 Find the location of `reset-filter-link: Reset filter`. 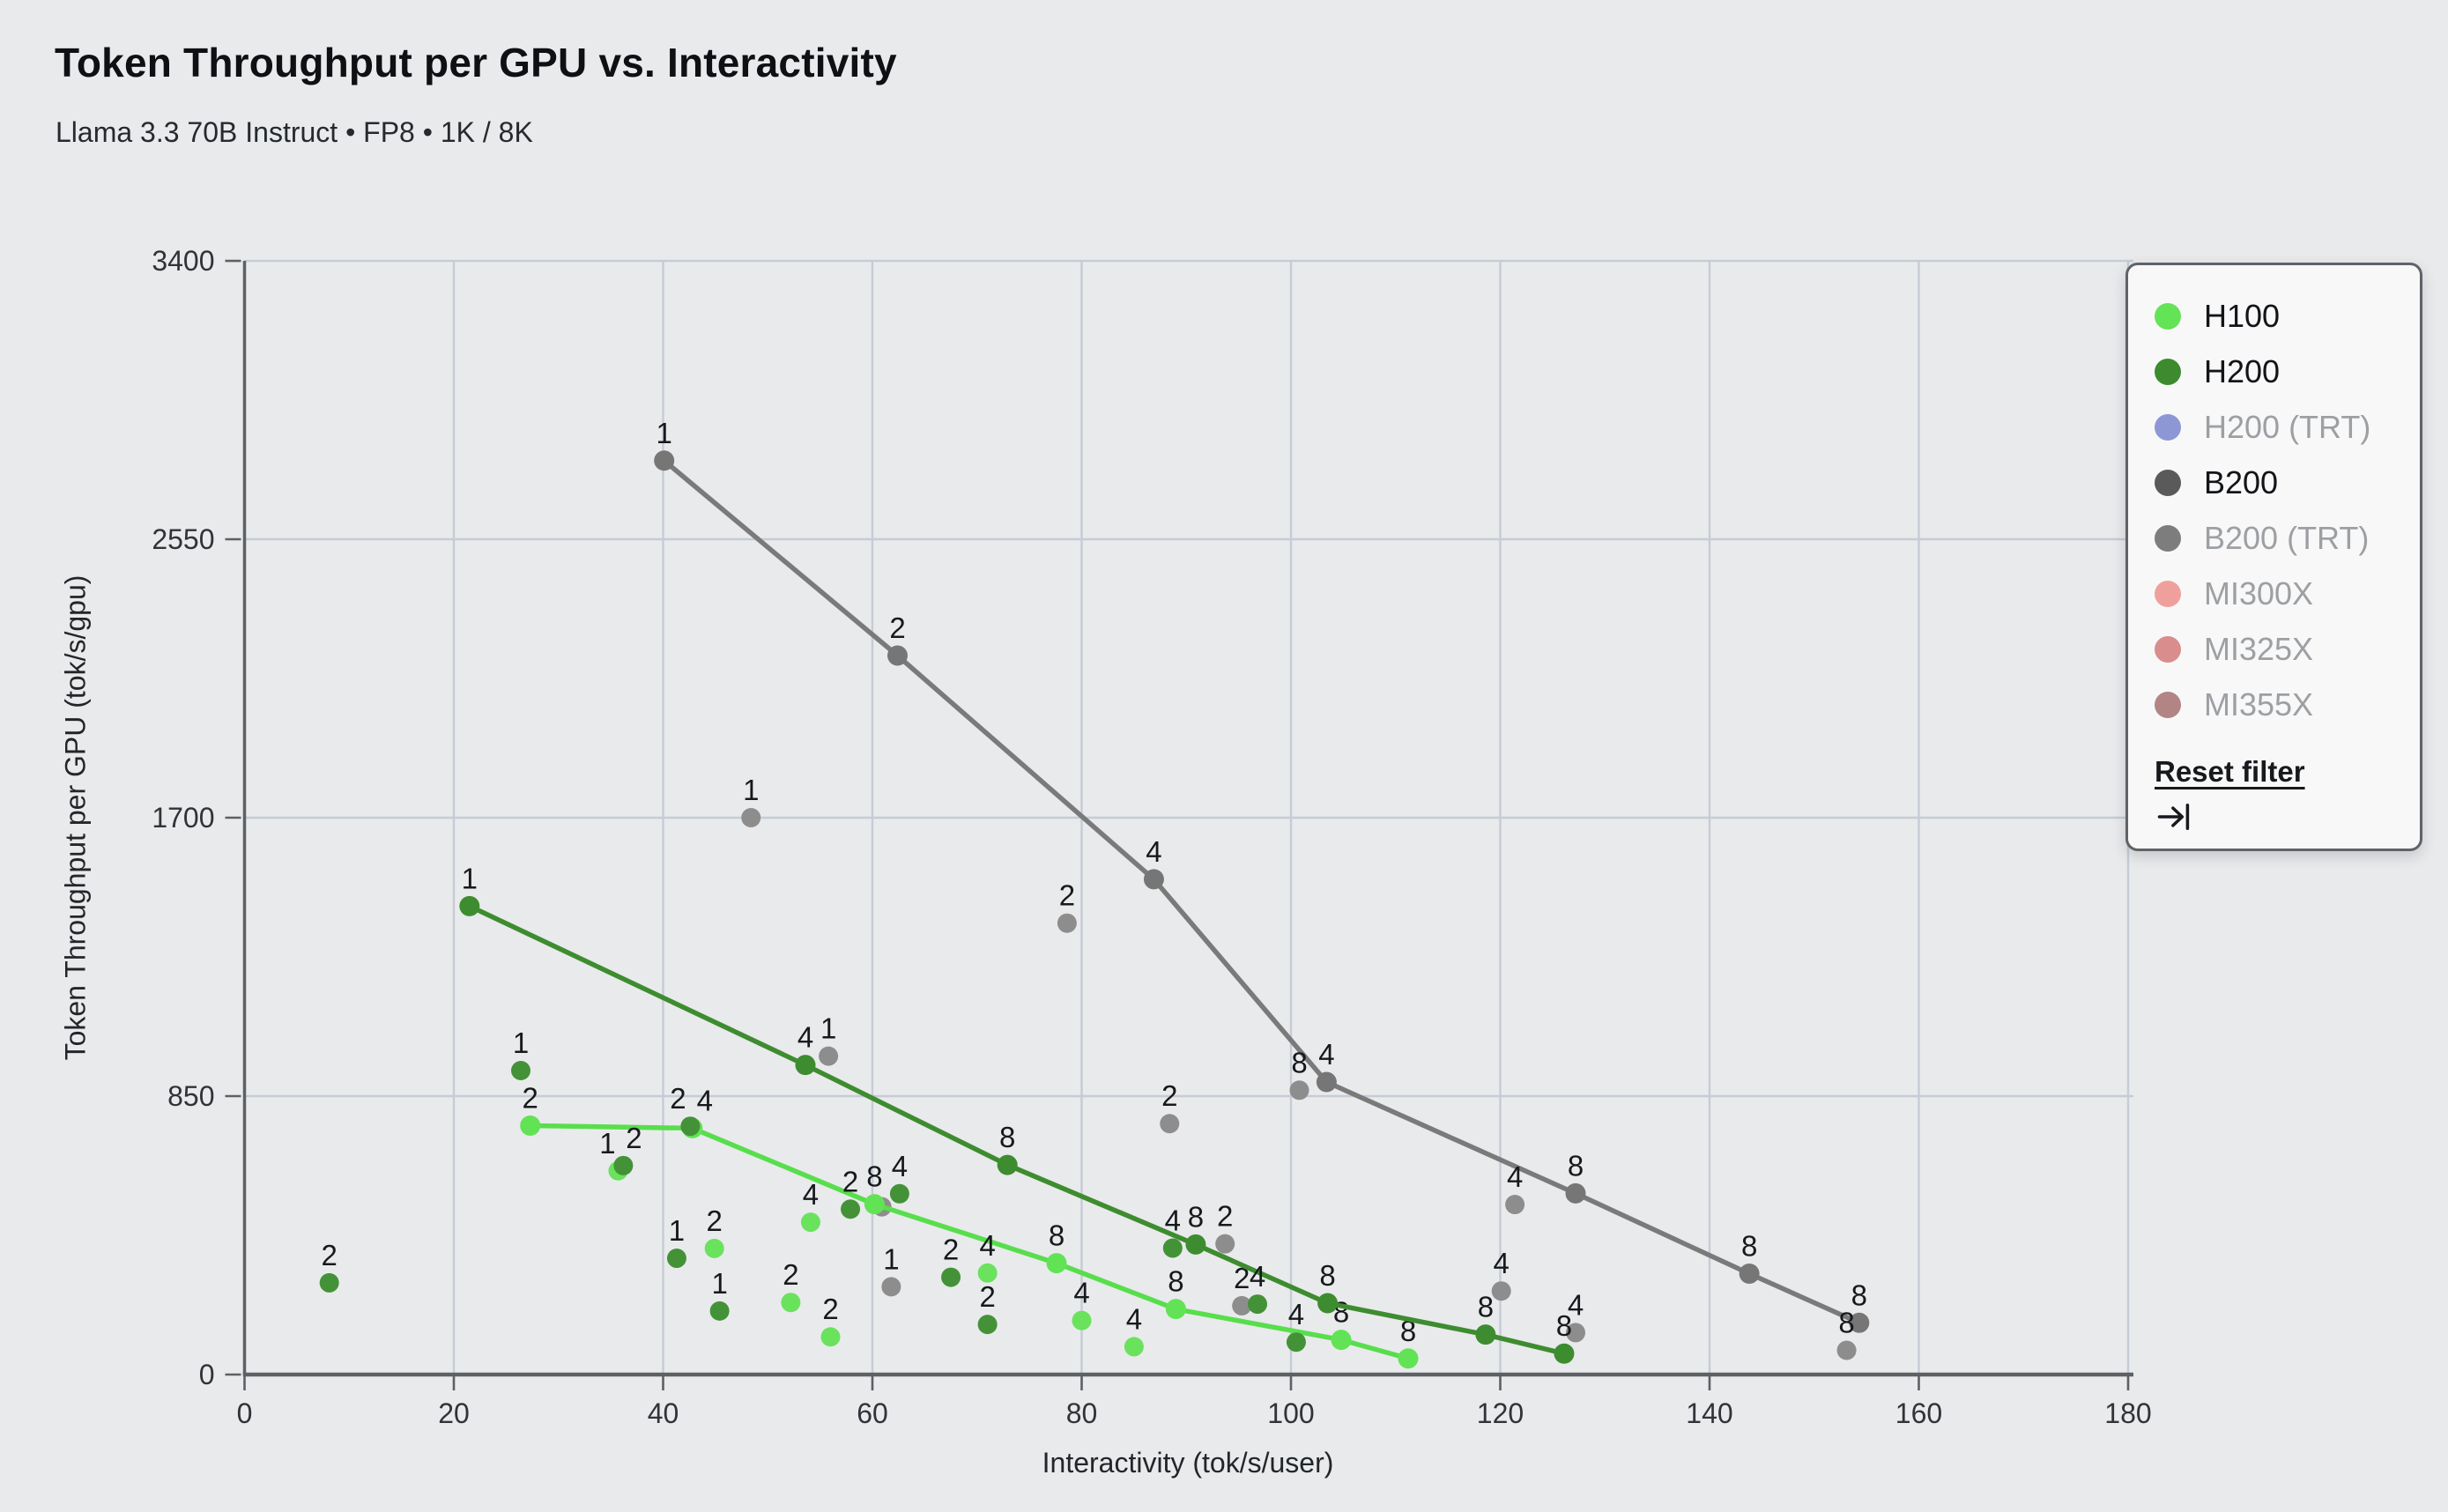

reset-filter-link: Reset filter is located at coordinates (2230, 771).